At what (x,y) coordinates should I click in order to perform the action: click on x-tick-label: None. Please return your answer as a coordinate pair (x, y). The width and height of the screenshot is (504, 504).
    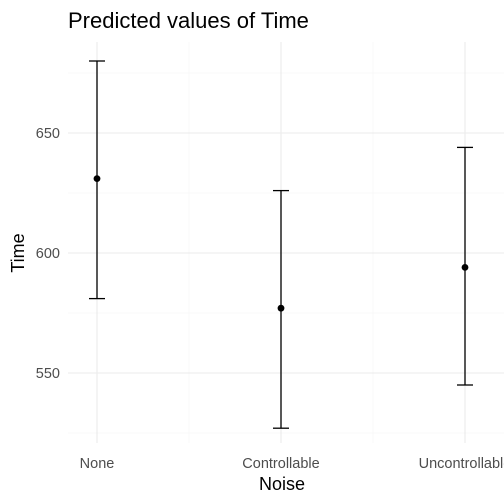
    Looking at the image, I should click on (97, 464).